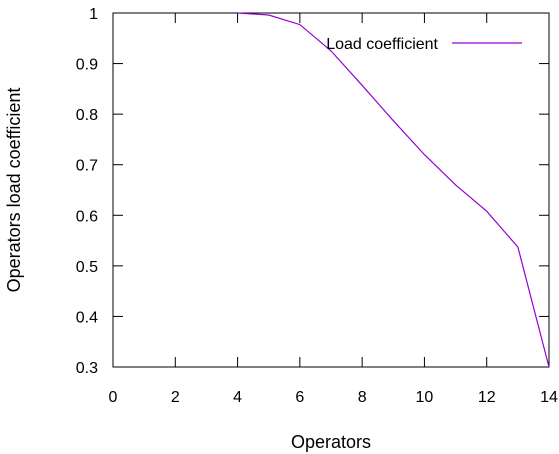  Describe the element at coordinates (549, 397) in the screenshot. I see `x-tick-label: 14` at that location.